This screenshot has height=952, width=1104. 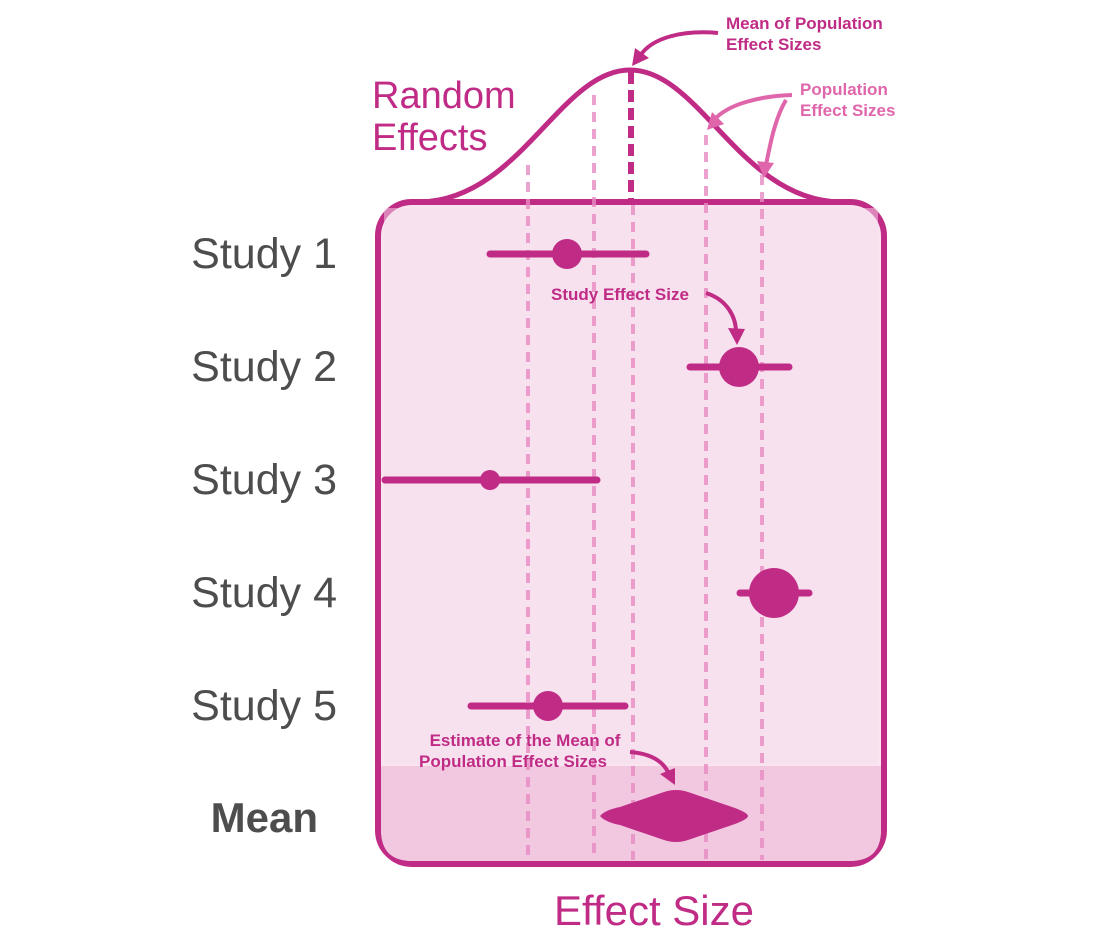 I want to click on study-1-label: Study 1, so click(x=264, y=254).